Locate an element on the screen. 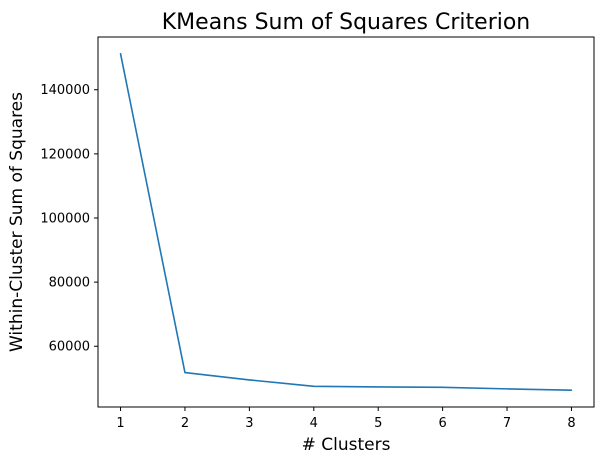  x-tick-label: 3 is located at coordinates (249, 423).